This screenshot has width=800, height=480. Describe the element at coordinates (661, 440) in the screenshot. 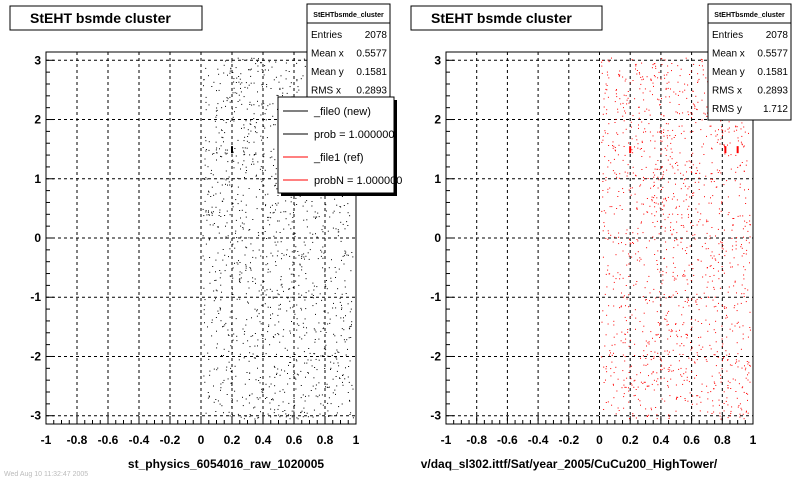

I see `x-tick-label: 0.4` at that location.